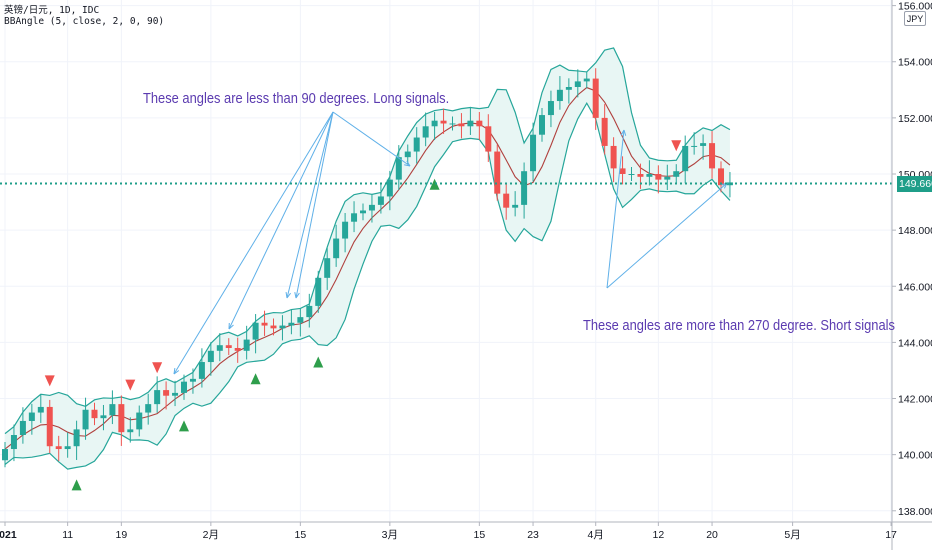  Describe the element at coordinates (915, 231) in the screenshot. I see `price-tick-label: 148.000` at that location.